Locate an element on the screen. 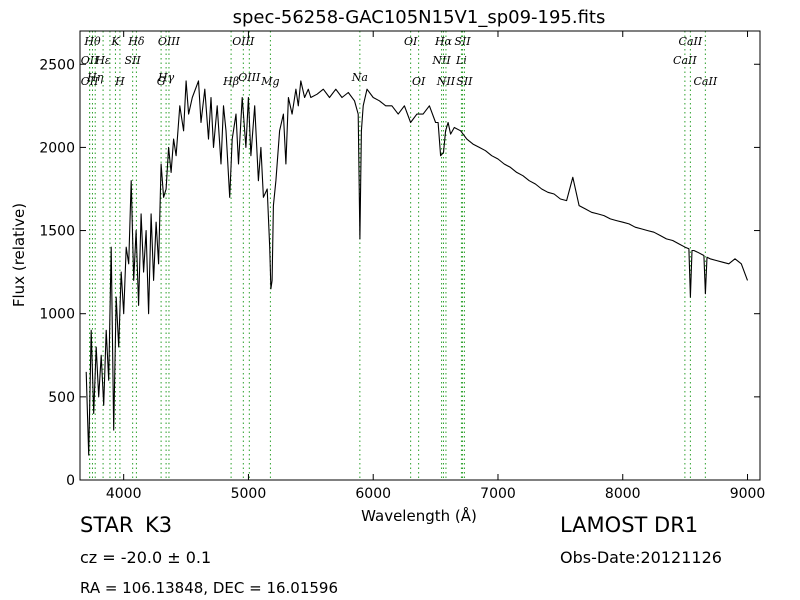 This screenshot has height=600, width=800. spectral-line-label: Hα is located at coordinates (443, 41).